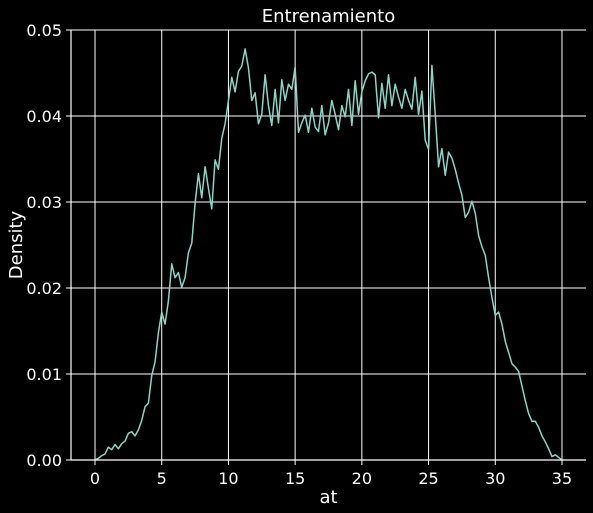 The width and height of the screenshot is (593, 513). Describe the element at coordinates (44, 288) in the screenshot. I see `y-tick-label: 0.02` at that location.